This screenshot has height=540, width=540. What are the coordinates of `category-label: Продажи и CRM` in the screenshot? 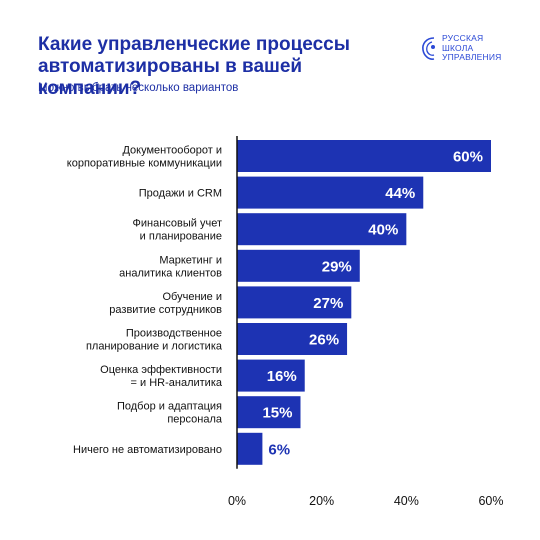 It's located at (180, 194).